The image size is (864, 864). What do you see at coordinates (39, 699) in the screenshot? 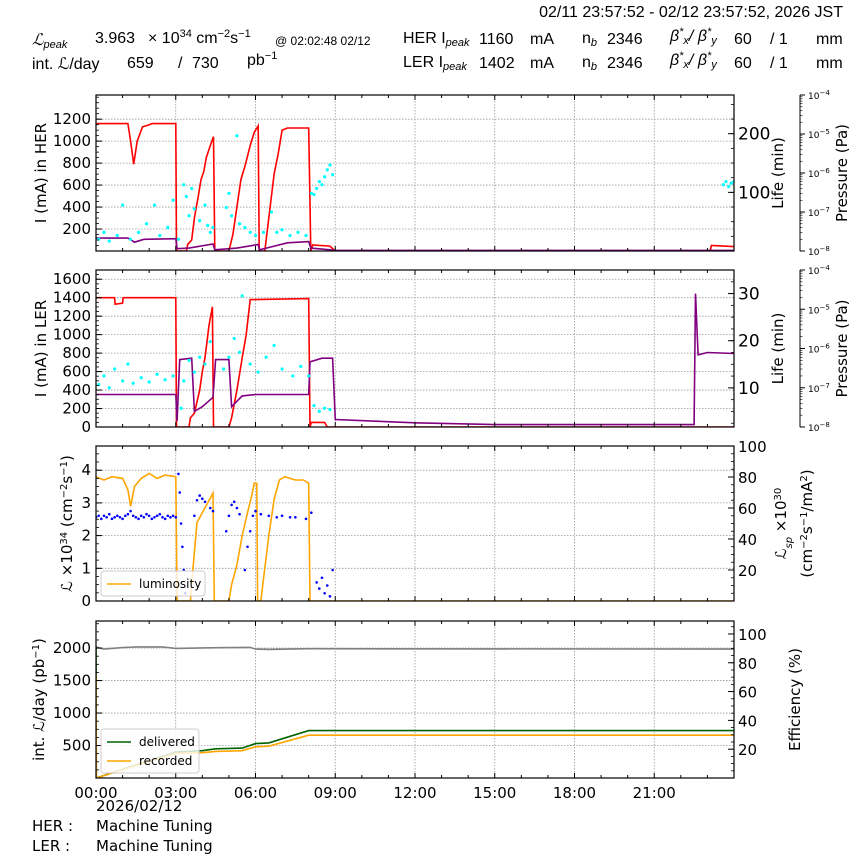
I see `y-axis-label-left: int. ℒ/day (pb−1)` at bounding box center [39, 699].